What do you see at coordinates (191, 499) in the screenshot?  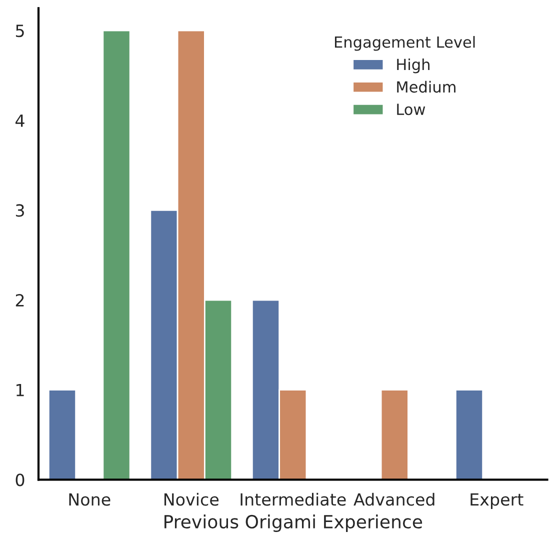 I see `x-tick-label: Novice` at bounding box center [191, 499].